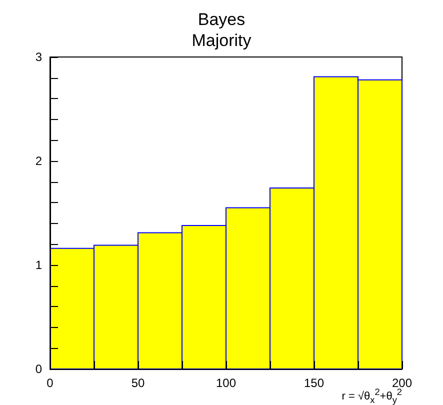 The width and height of the screenshot is (443, 405). Describe the element at coordinates (138, 383) in the screenshot. I see `x-tick-label: 50` at that location.